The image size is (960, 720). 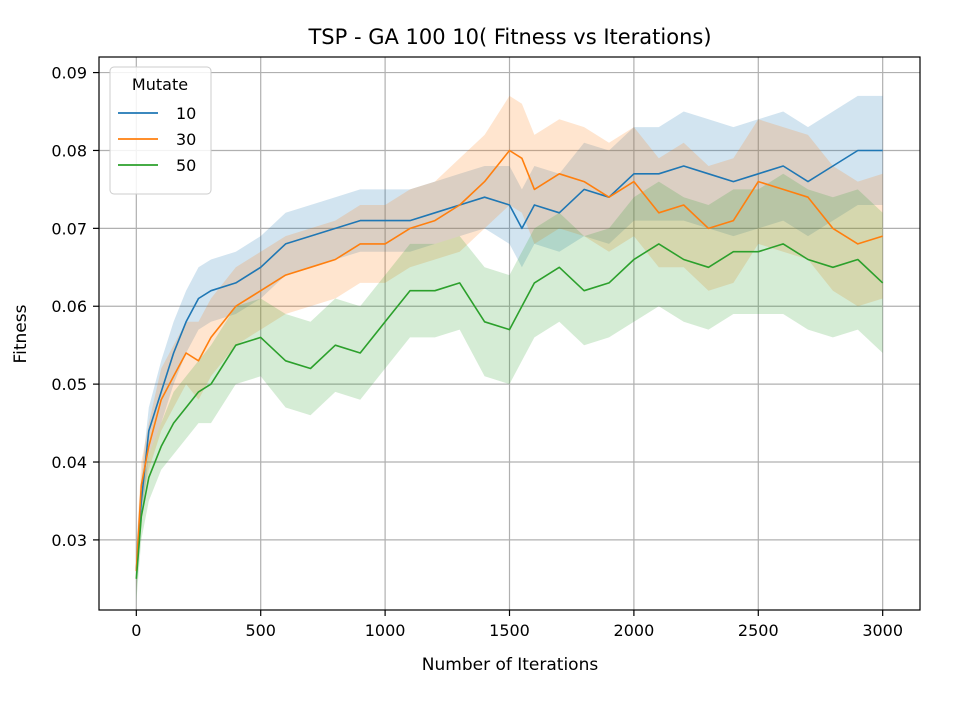 What do you see at coordinates (758, 630) in the screenshot?
I see `x-tick-label: 2500` at bounding box center [758, 630].